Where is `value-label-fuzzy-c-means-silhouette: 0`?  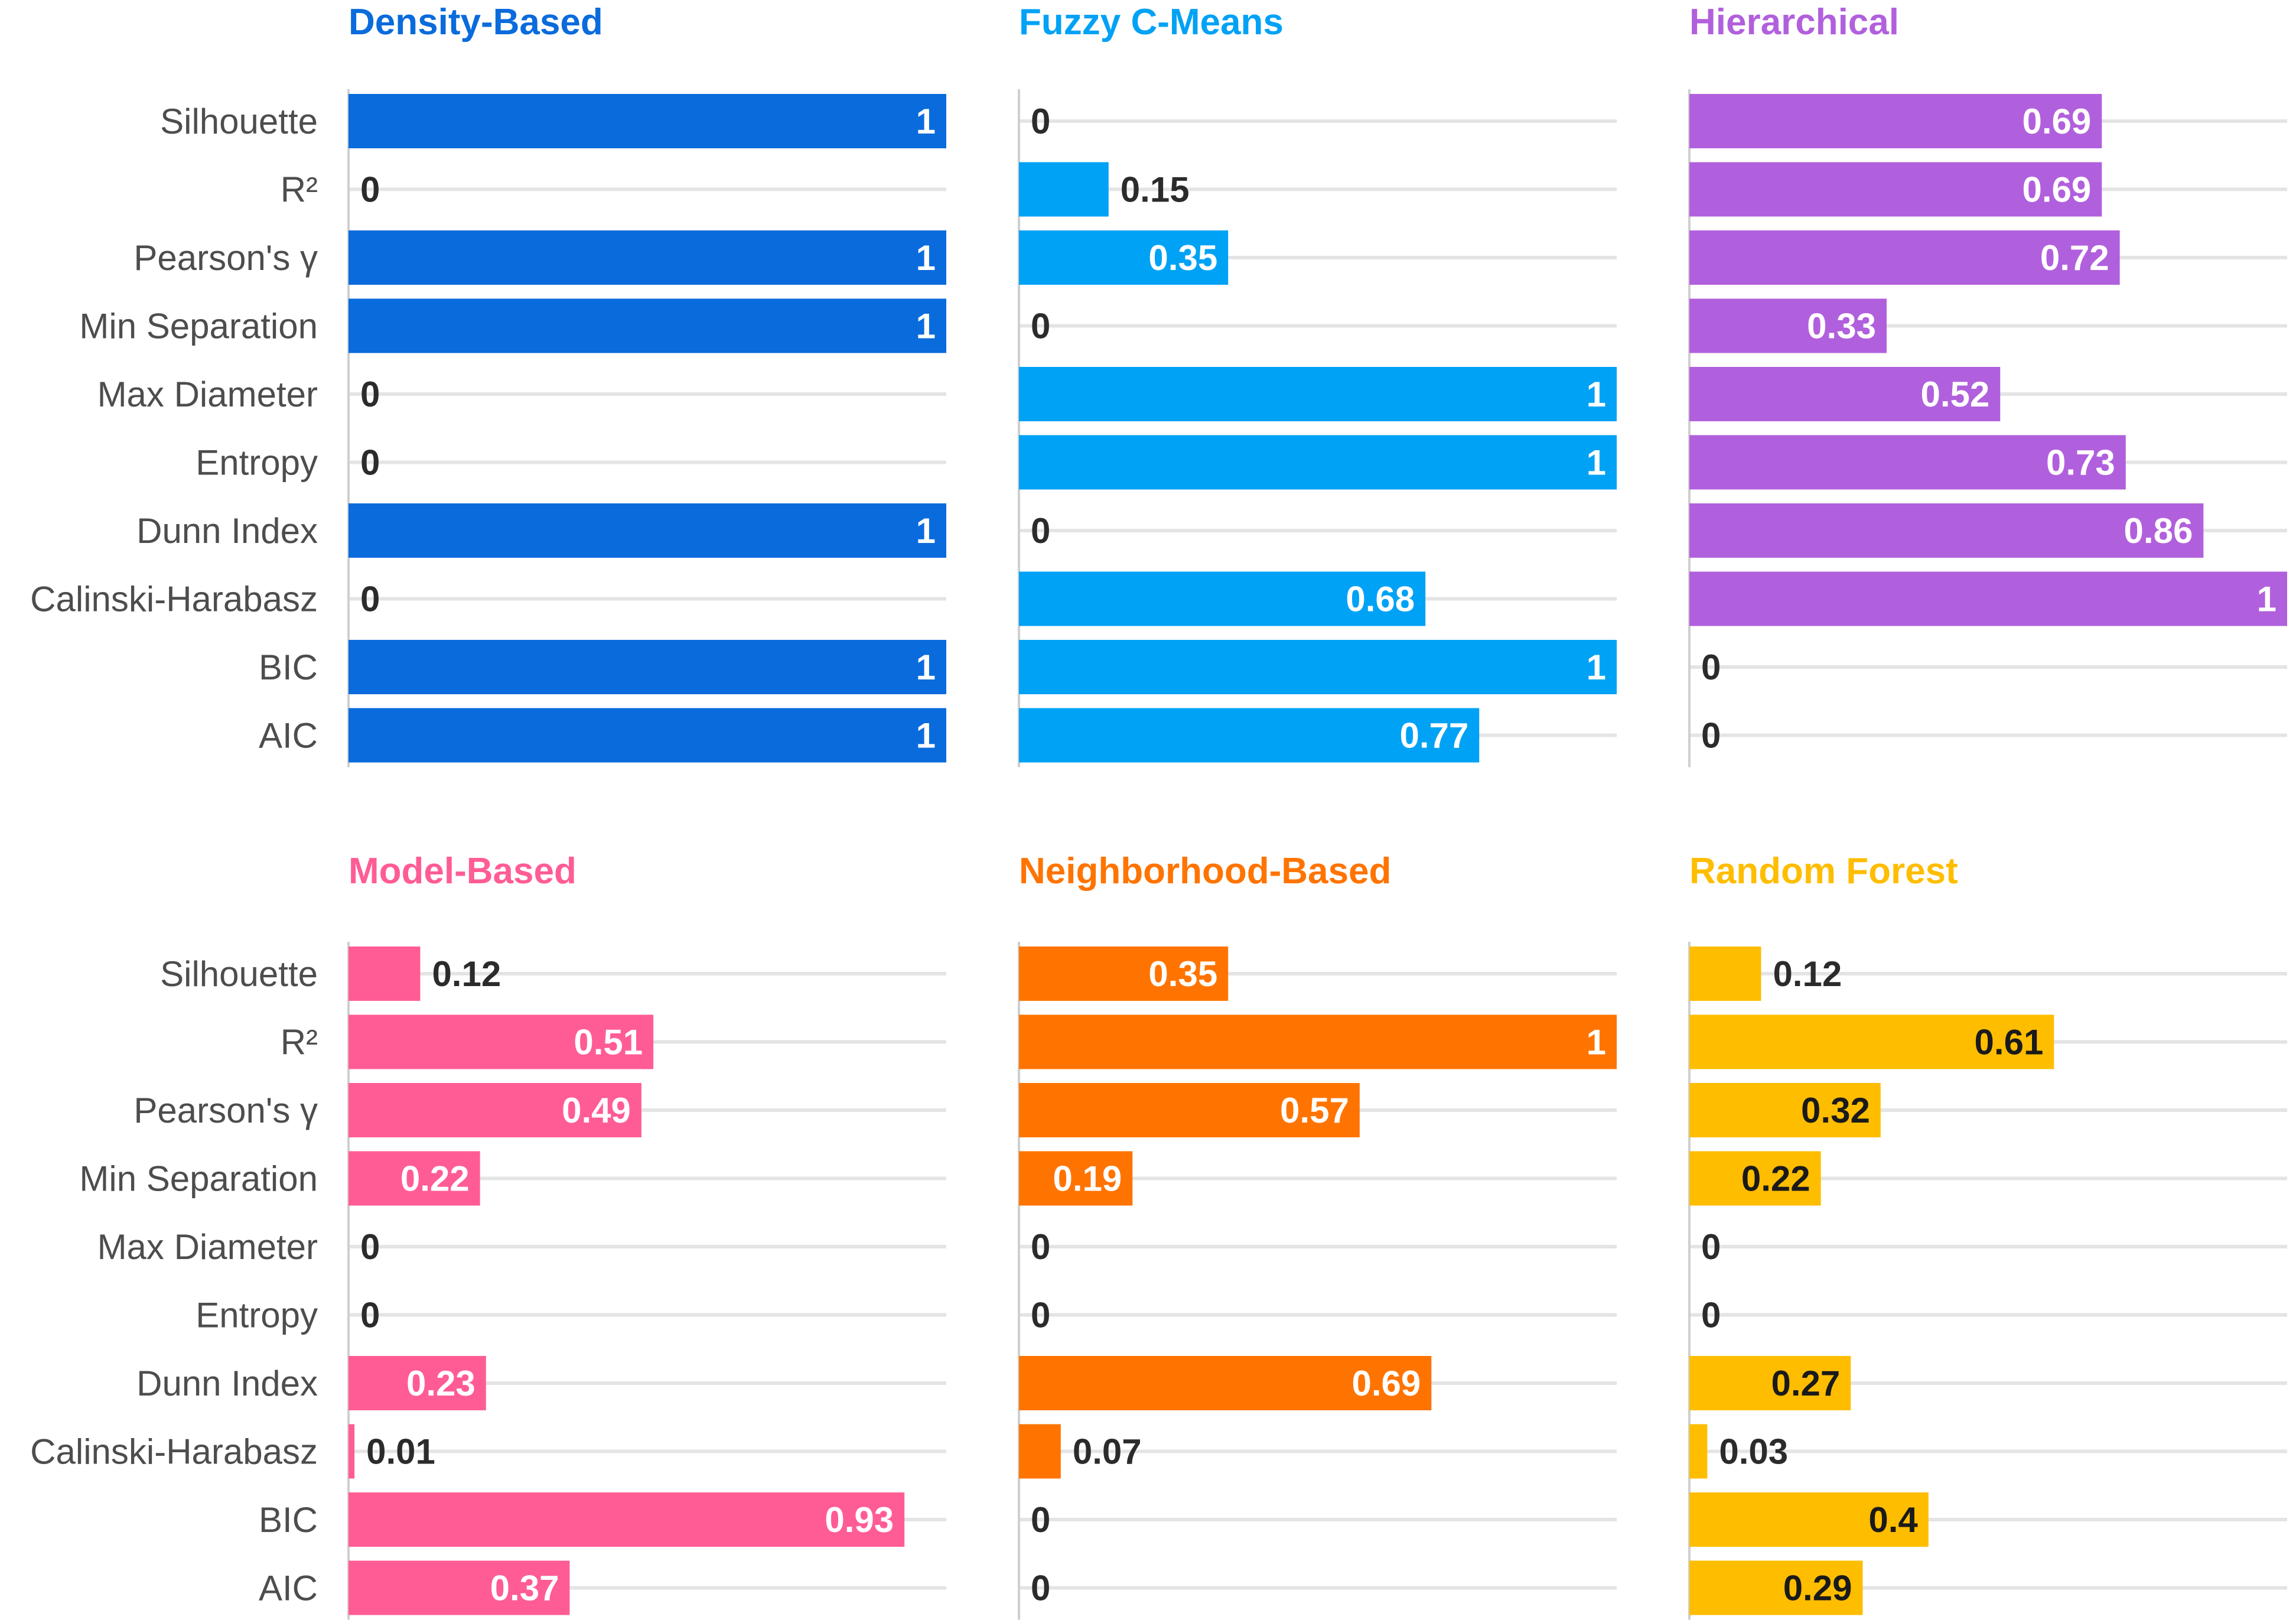 value-label-fuzzy-c-means-silhouette: 0 is located at coordinates (1040, 122).